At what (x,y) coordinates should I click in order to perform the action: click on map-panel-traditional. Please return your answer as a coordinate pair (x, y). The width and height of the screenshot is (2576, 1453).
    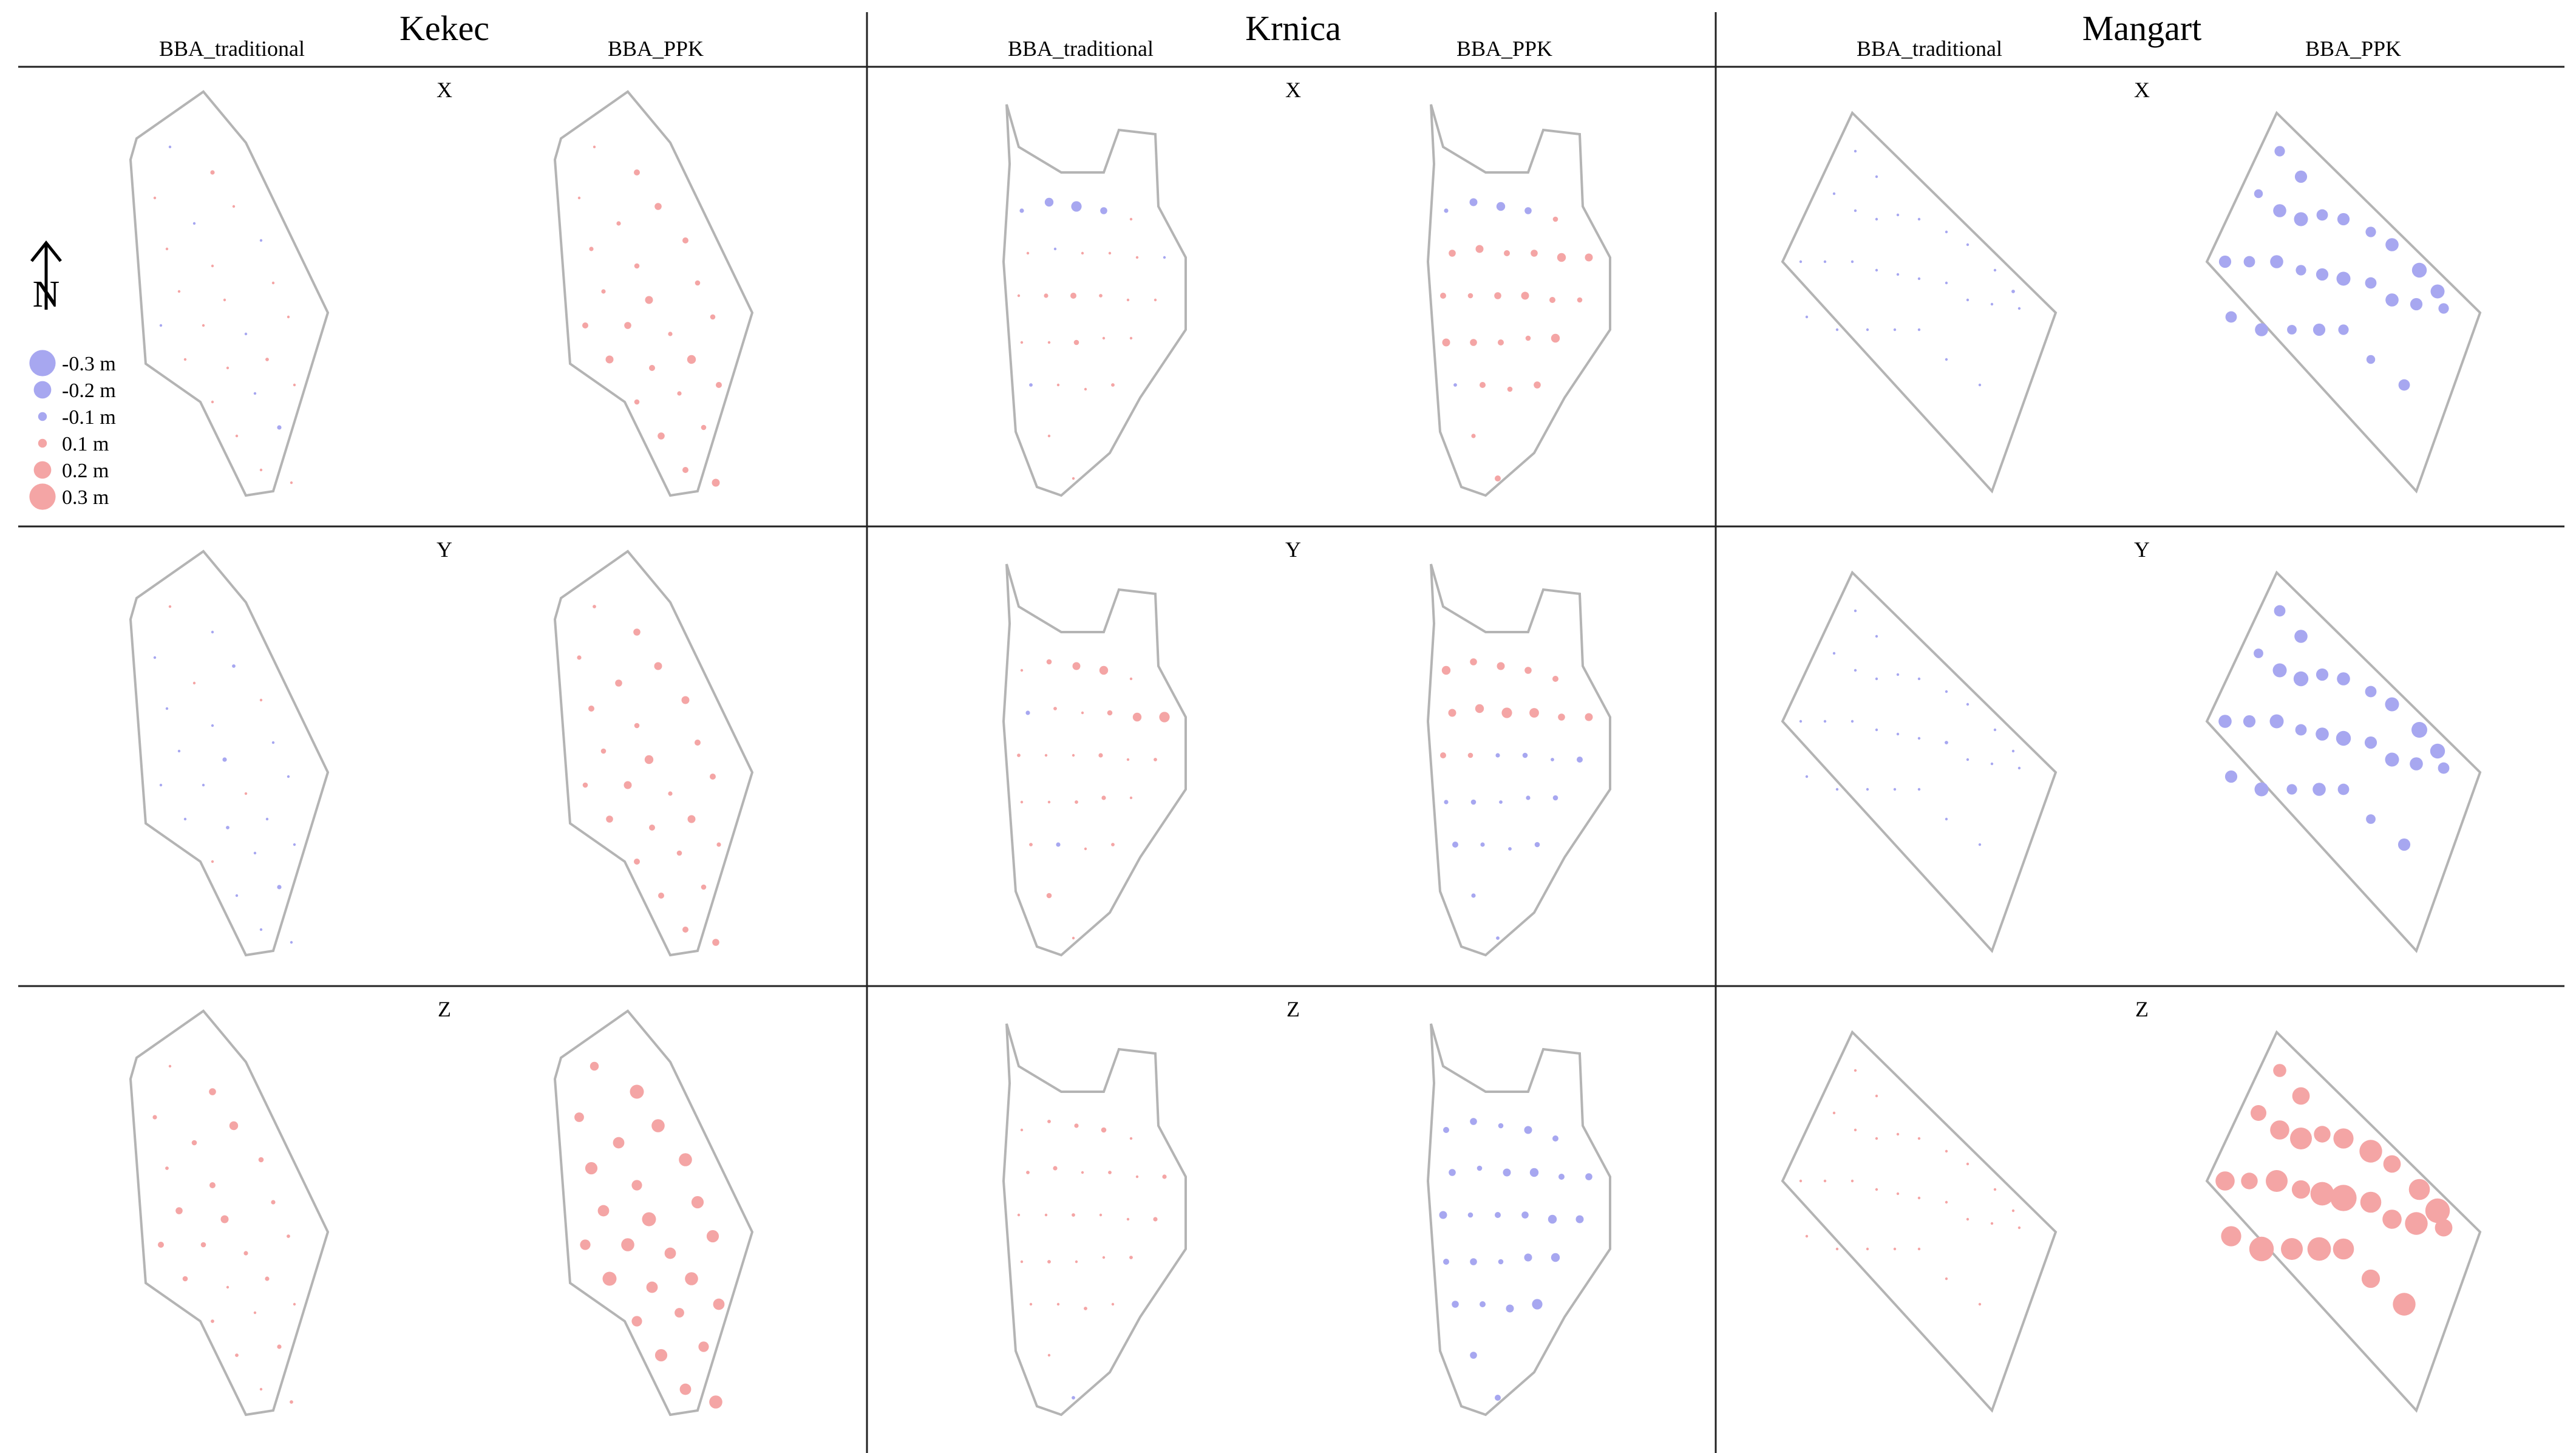
    Looking at the image, I should click on (1919, 1221).